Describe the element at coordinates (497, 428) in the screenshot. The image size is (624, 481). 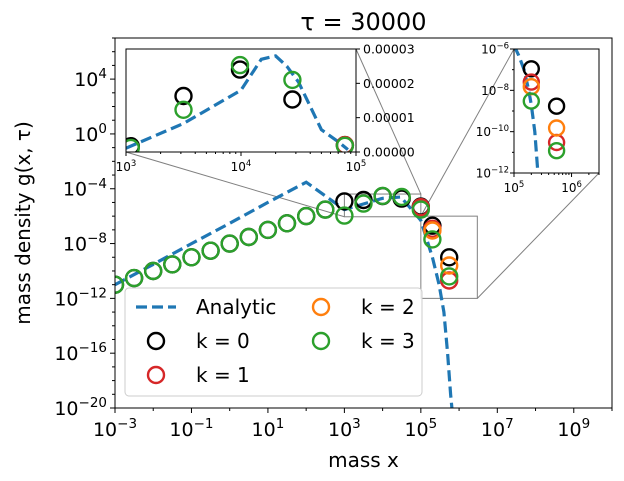
I see `x-tick-label: 10⁷` at that location.